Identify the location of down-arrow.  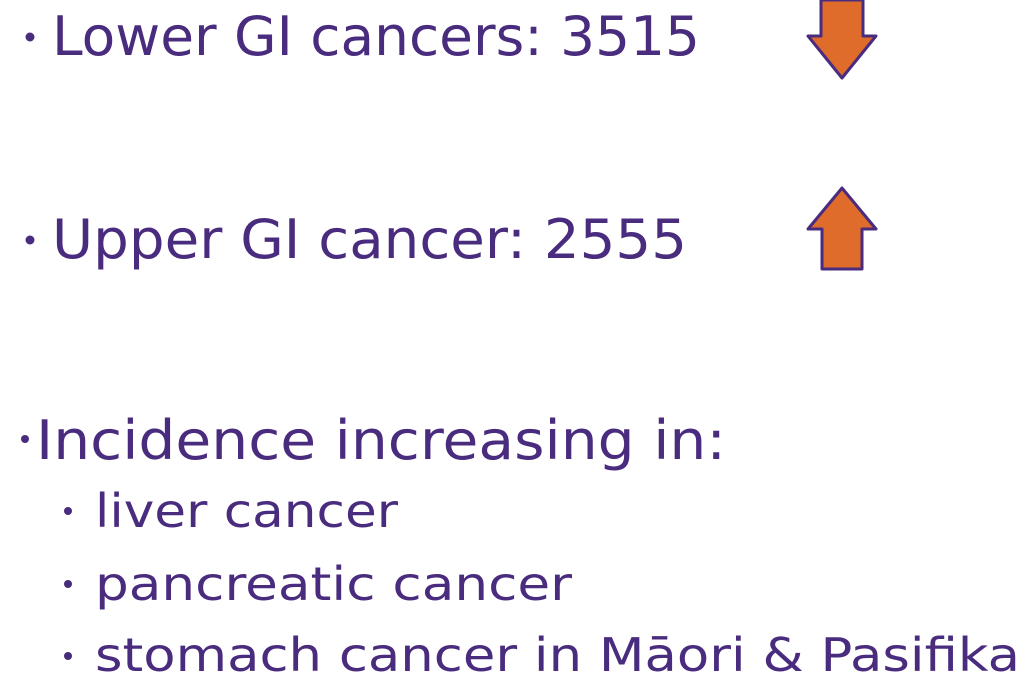
(842, 40).